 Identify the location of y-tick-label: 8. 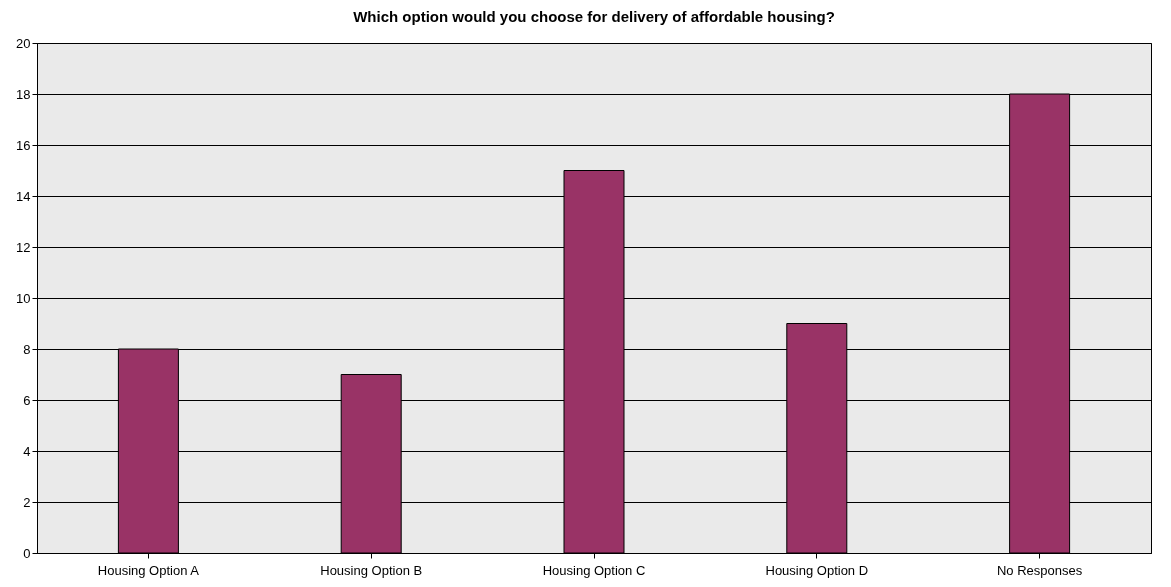
(27, 349).